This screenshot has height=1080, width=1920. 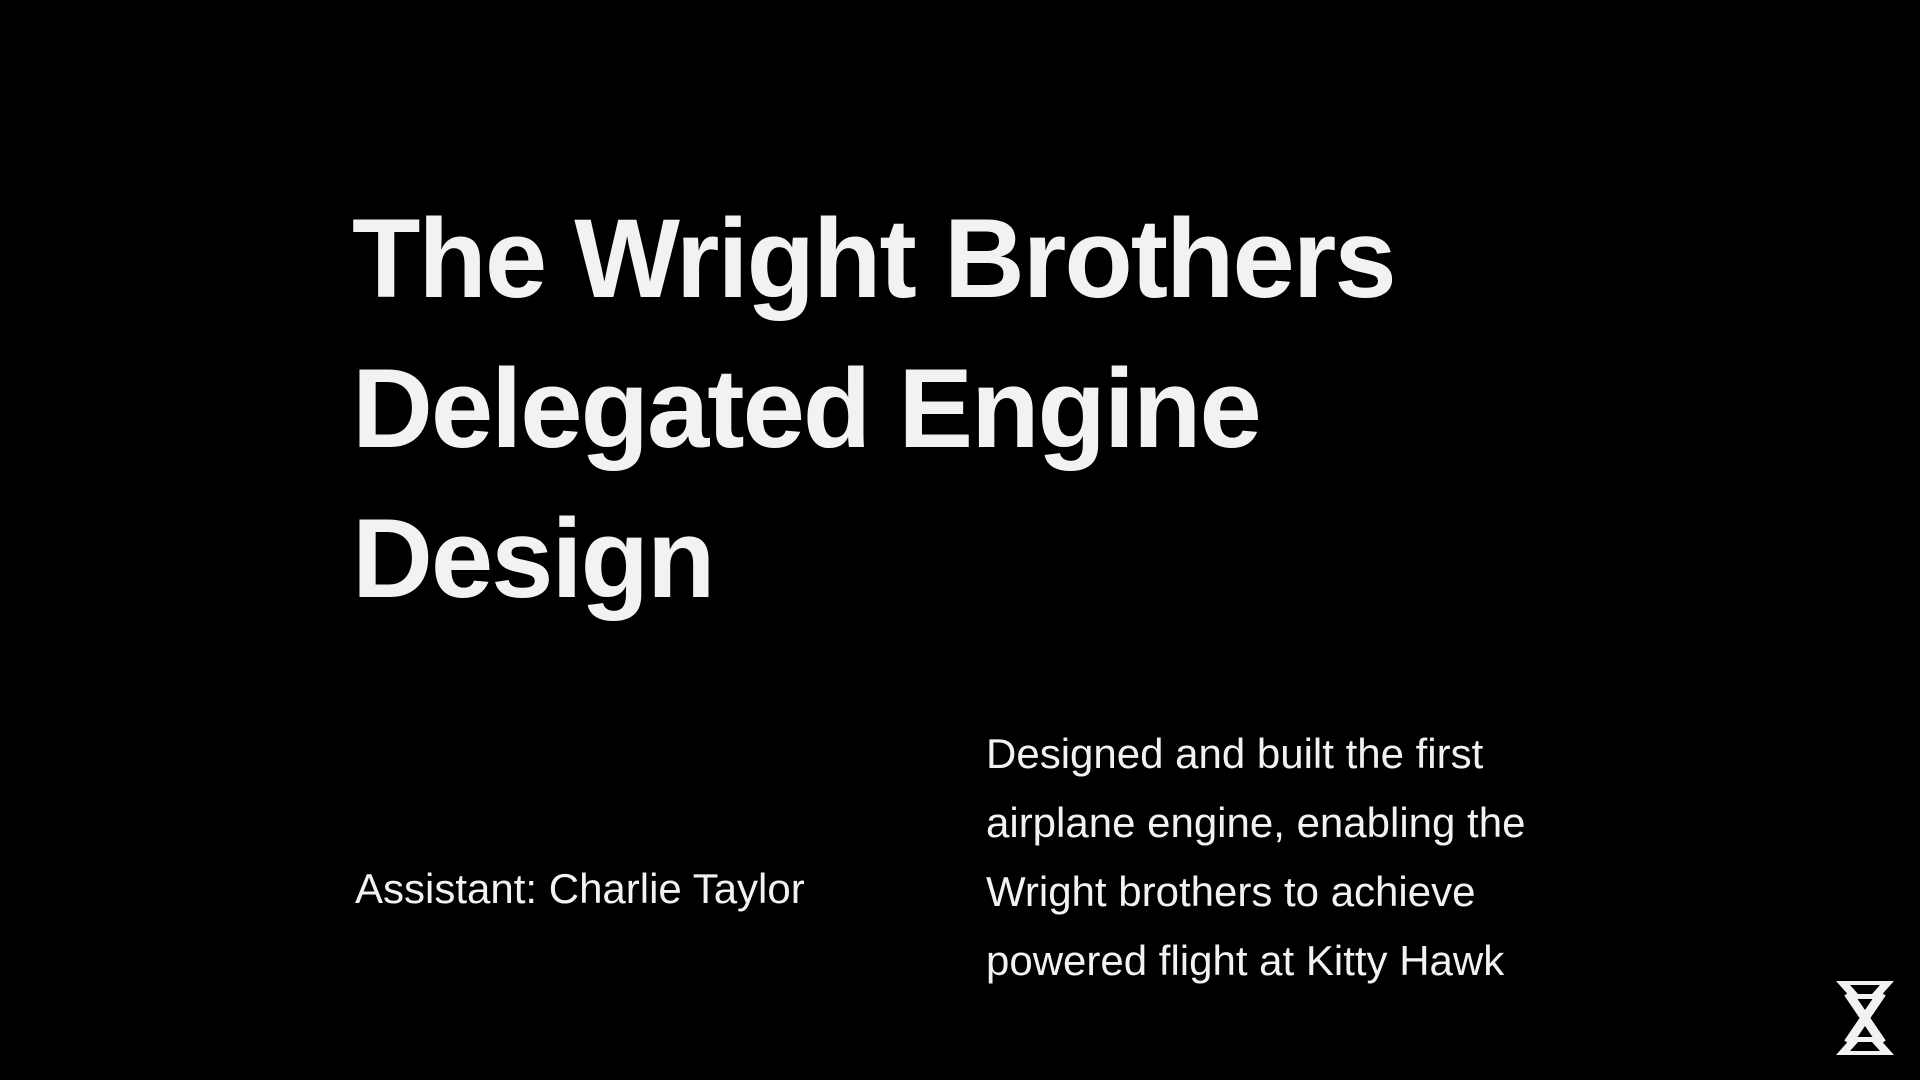 What do you see at coordinates (1865, 1018) in the screenshot?
I see `hourglass-x-logo-icon` at bounding box center [1865, 1018].